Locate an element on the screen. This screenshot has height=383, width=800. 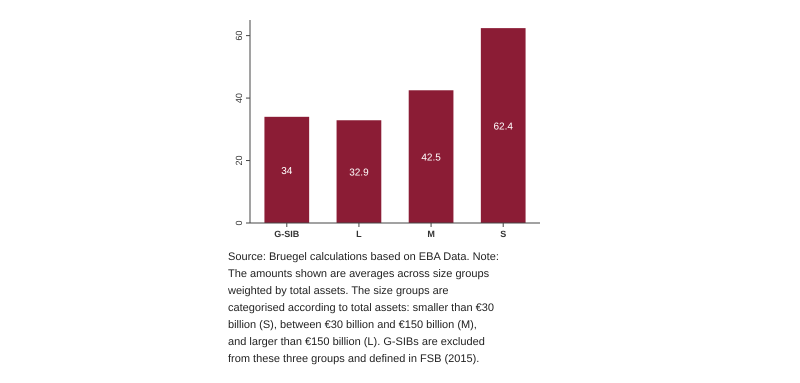
y-tick-label: 0 is located at coordinates (239, 223).